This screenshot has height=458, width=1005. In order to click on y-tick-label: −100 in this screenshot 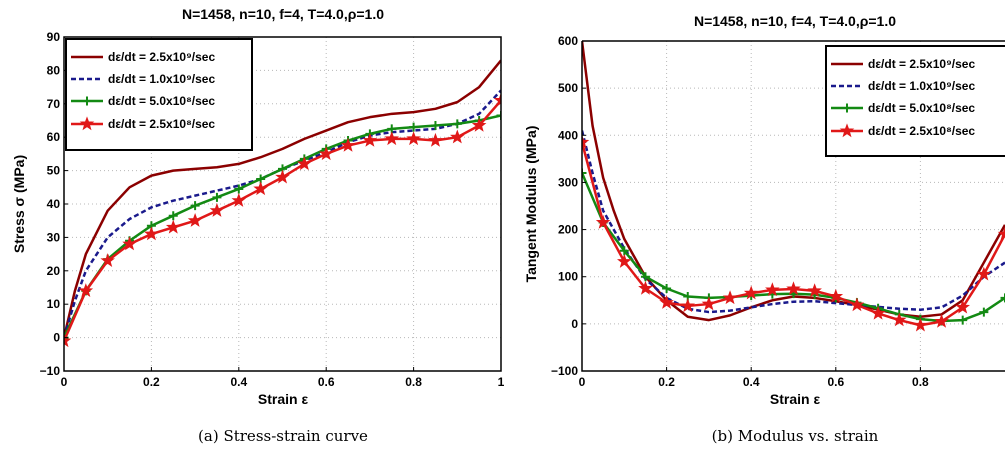, I will do `click(564, 371)`.